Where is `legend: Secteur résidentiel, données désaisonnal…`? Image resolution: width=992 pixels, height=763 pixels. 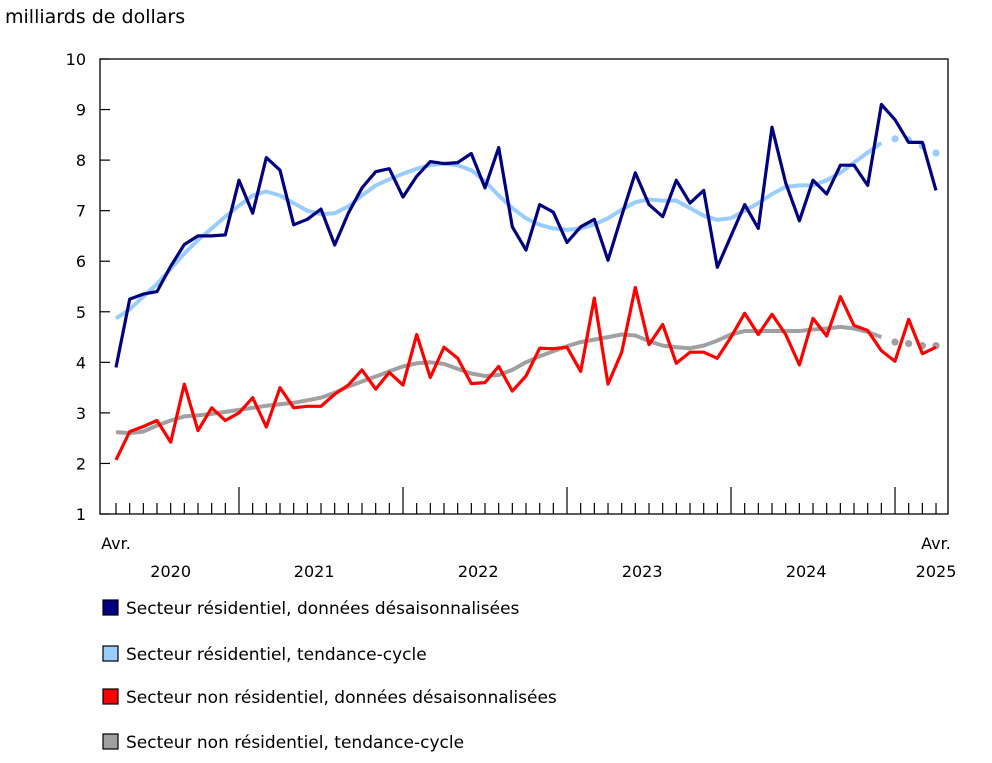 legend: Secteur résidentiel, données désaisonnal… is located at coordinates (329, 676).